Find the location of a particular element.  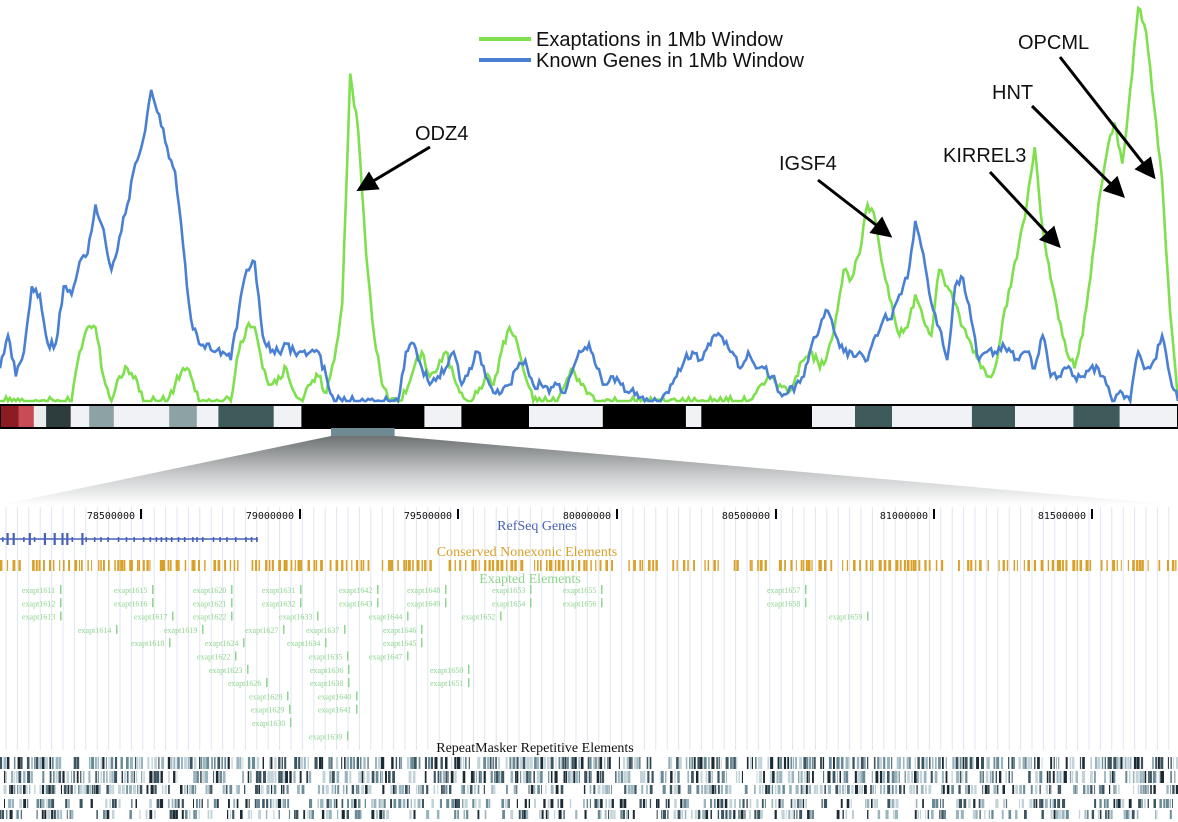

conserved-elements-track is located at coordinates (588, 565).